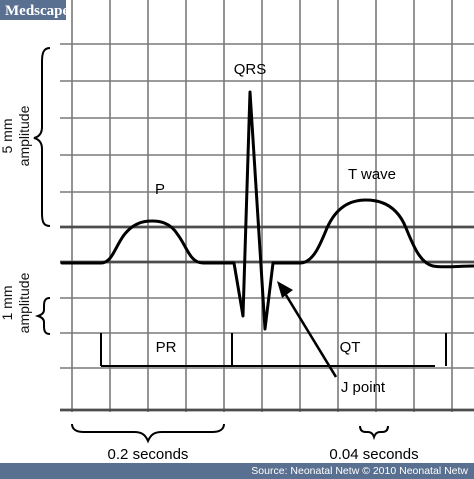  I want to click on interval-bracket, so click(273, 350).